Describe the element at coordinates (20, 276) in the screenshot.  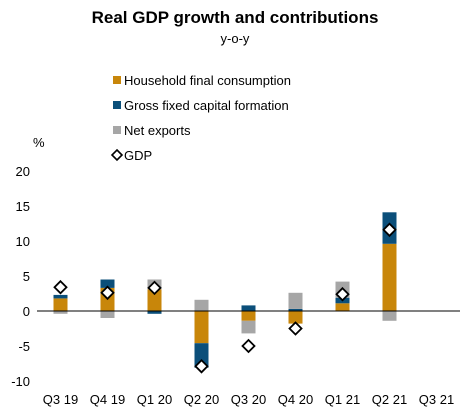
I see `y-axis: -10 -5 0 5 10 15 20` at that location.